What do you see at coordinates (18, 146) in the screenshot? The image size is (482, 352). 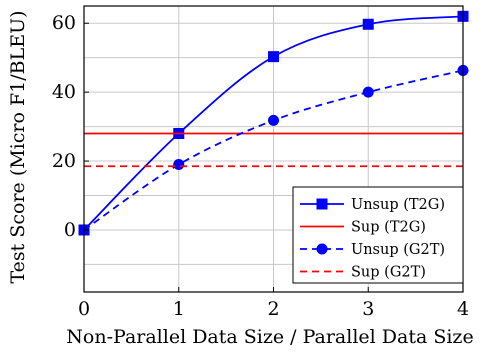 I see `y-axis-label: Test Score (Micro F1/BLEU)` at bounding box center [18, 146].